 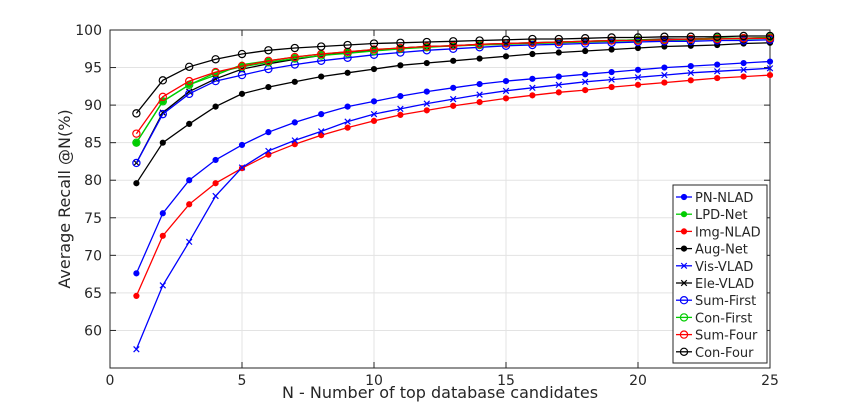 What do you see at coordinates (724, 198) in the screenshot?
I see `legend-label: PN-NLAD` at bounding box center [724, 198].